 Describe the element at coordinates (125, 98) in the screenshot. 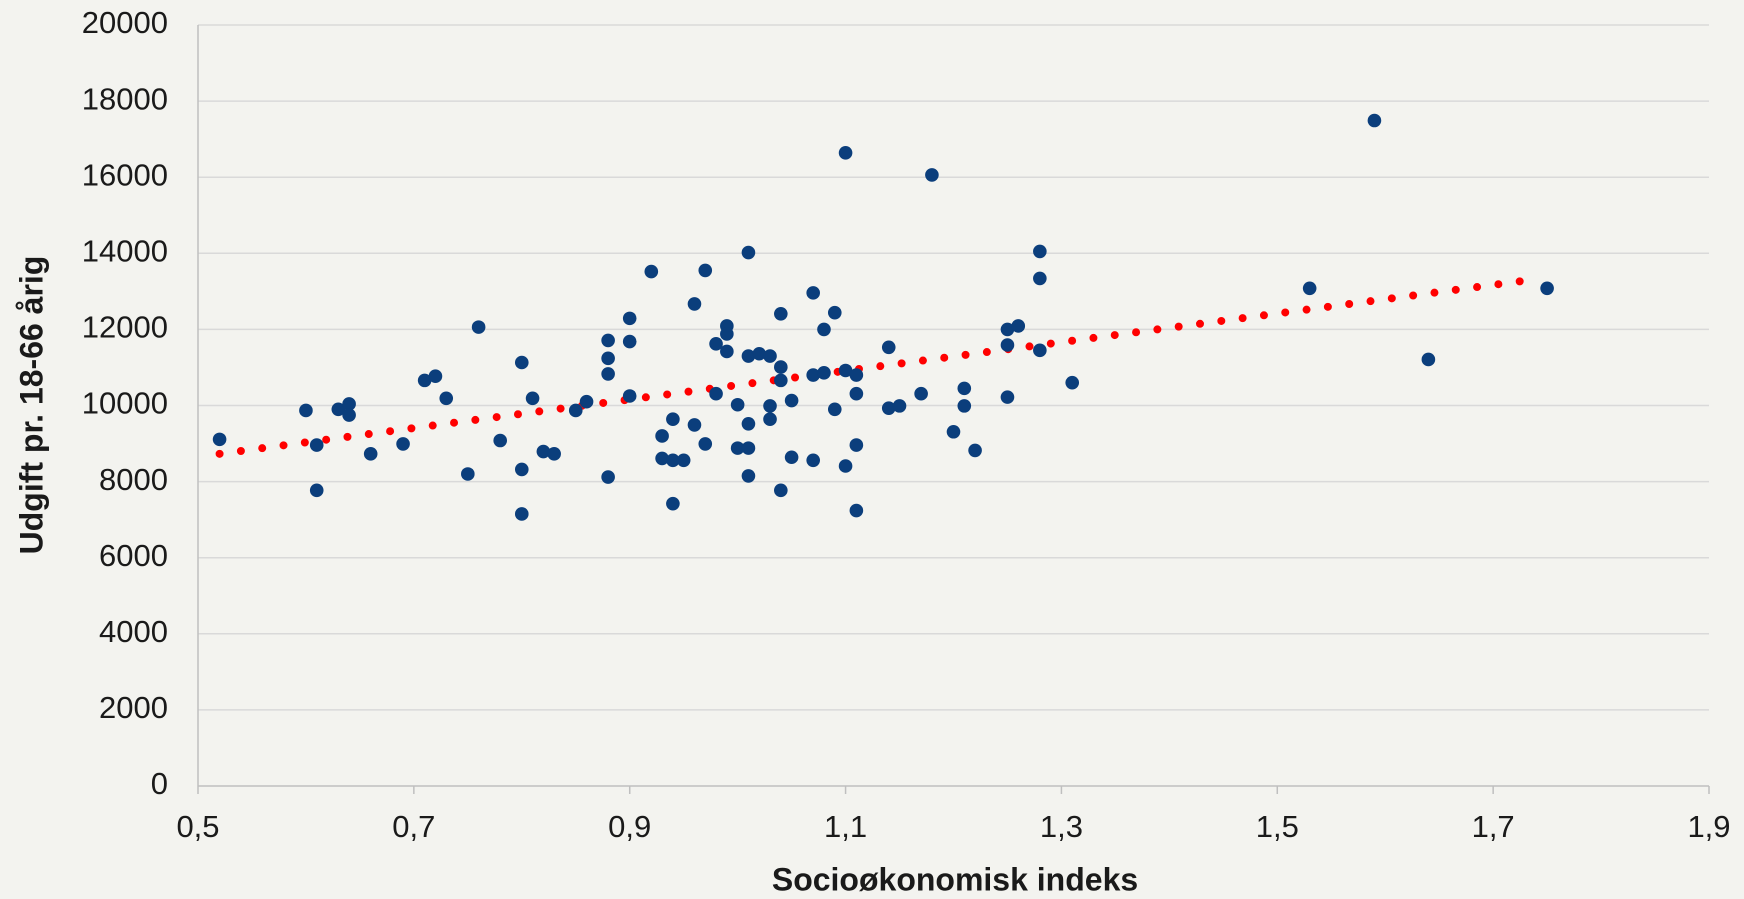

I see `y-tick-label: 18000` at that location.